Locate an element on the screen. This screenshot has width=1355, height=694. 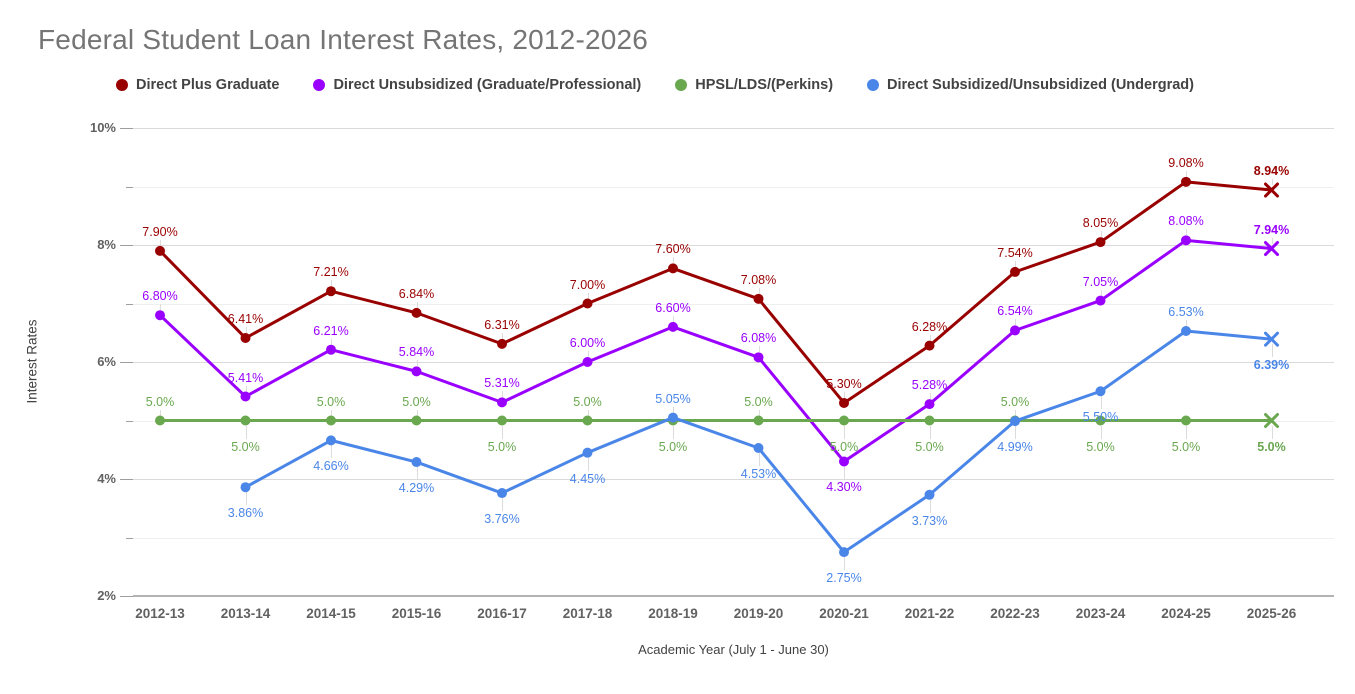
data-label: 5.30% is located at coordinates (844, 383).